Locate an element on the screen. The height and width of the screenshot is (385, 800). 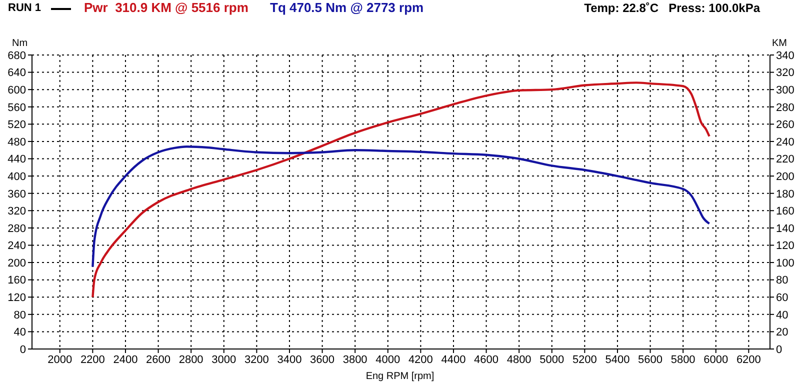
y2-tick-label: 120 is located at coordinates (785, 246).